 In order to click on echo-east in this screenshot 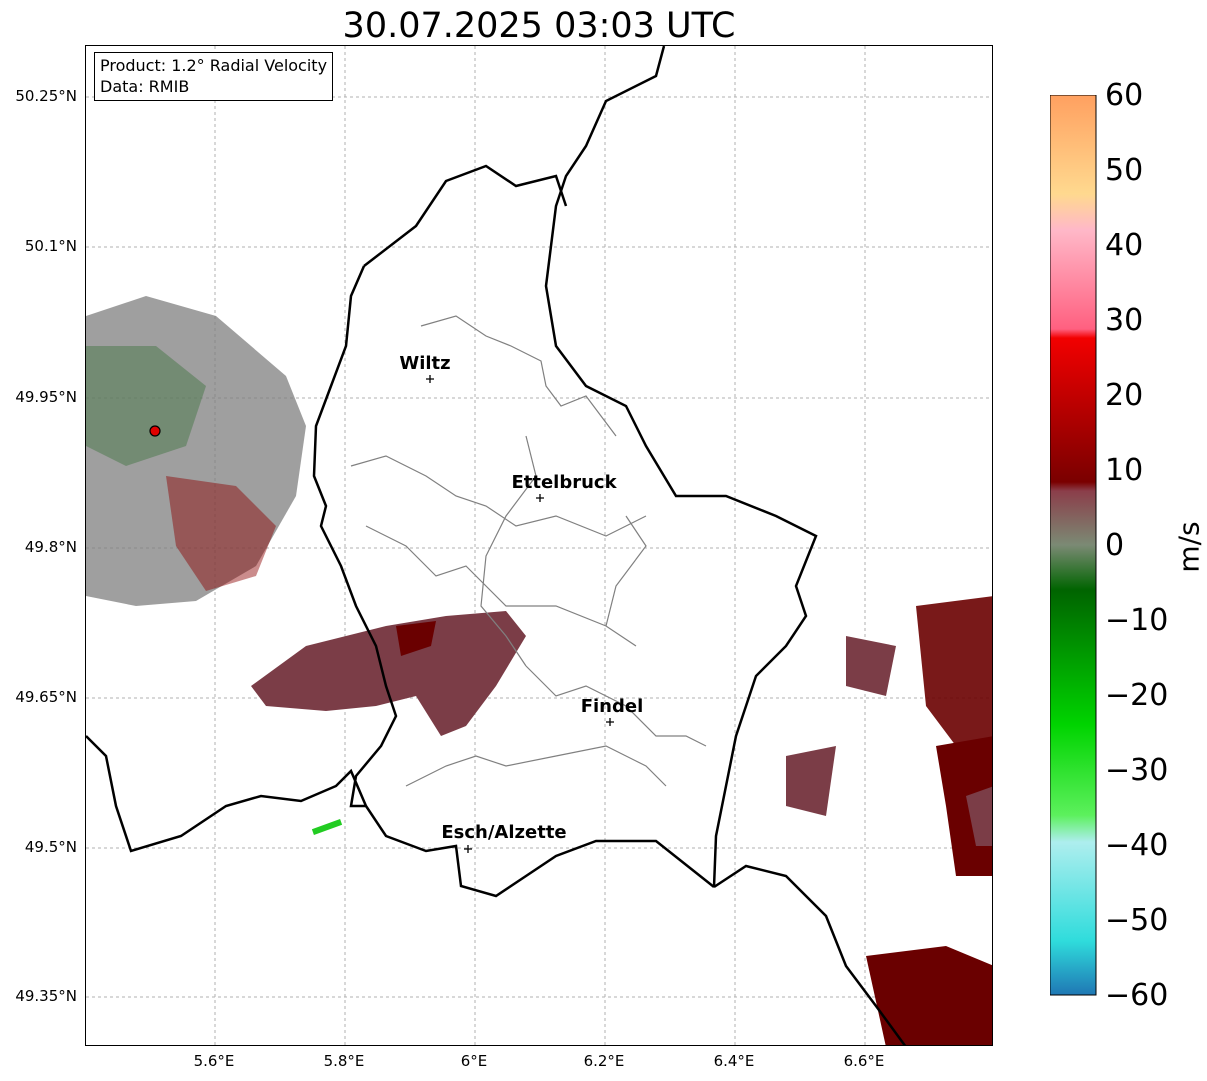, I will do `click(954, 671)`.